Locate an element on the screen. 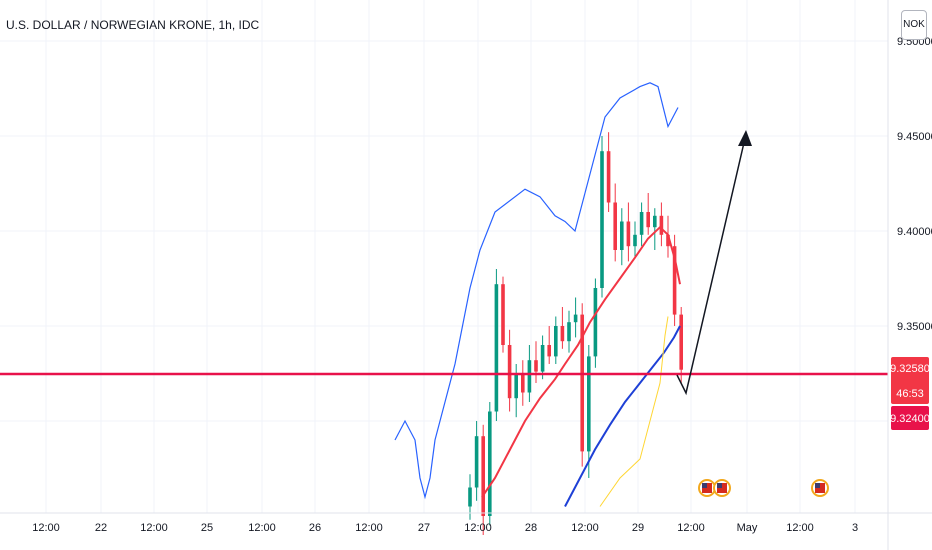 This screenshot has width=932, height=550. x-tick-label: 27 is located at coordinates (424, 528).